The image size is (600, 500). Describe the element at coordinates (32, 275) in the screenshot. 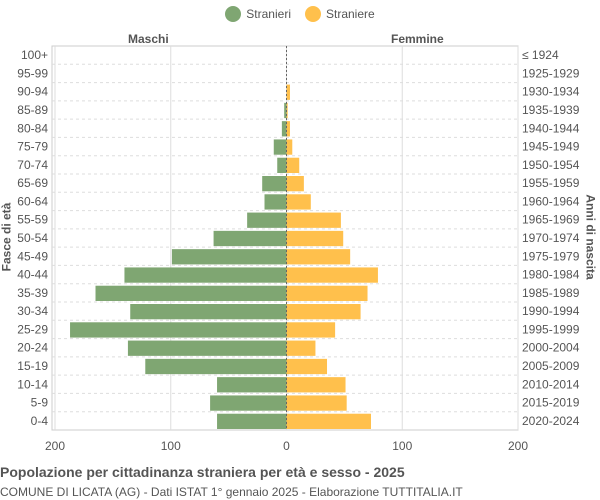

I see `age-label: 40-44` at that location.